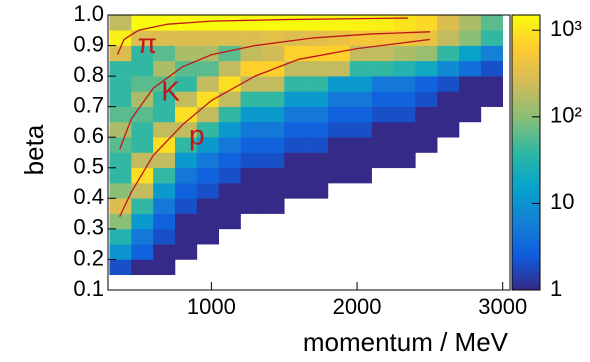  Describe the element at coordinates (88, 166) in the screenshot. I see `y-tick-label: 0.5` at that location.